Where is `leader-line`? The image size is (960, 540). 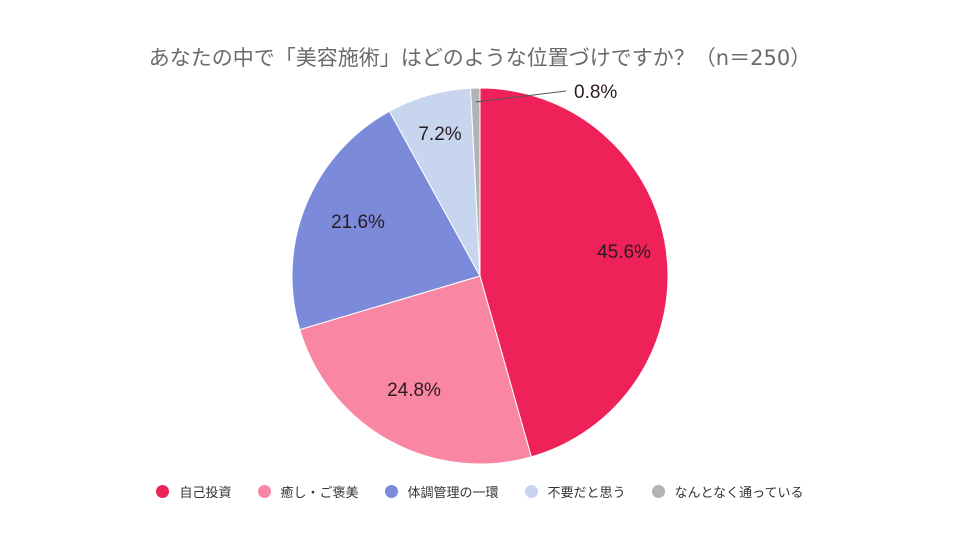
leader-line is located at coordinates (521, 96).